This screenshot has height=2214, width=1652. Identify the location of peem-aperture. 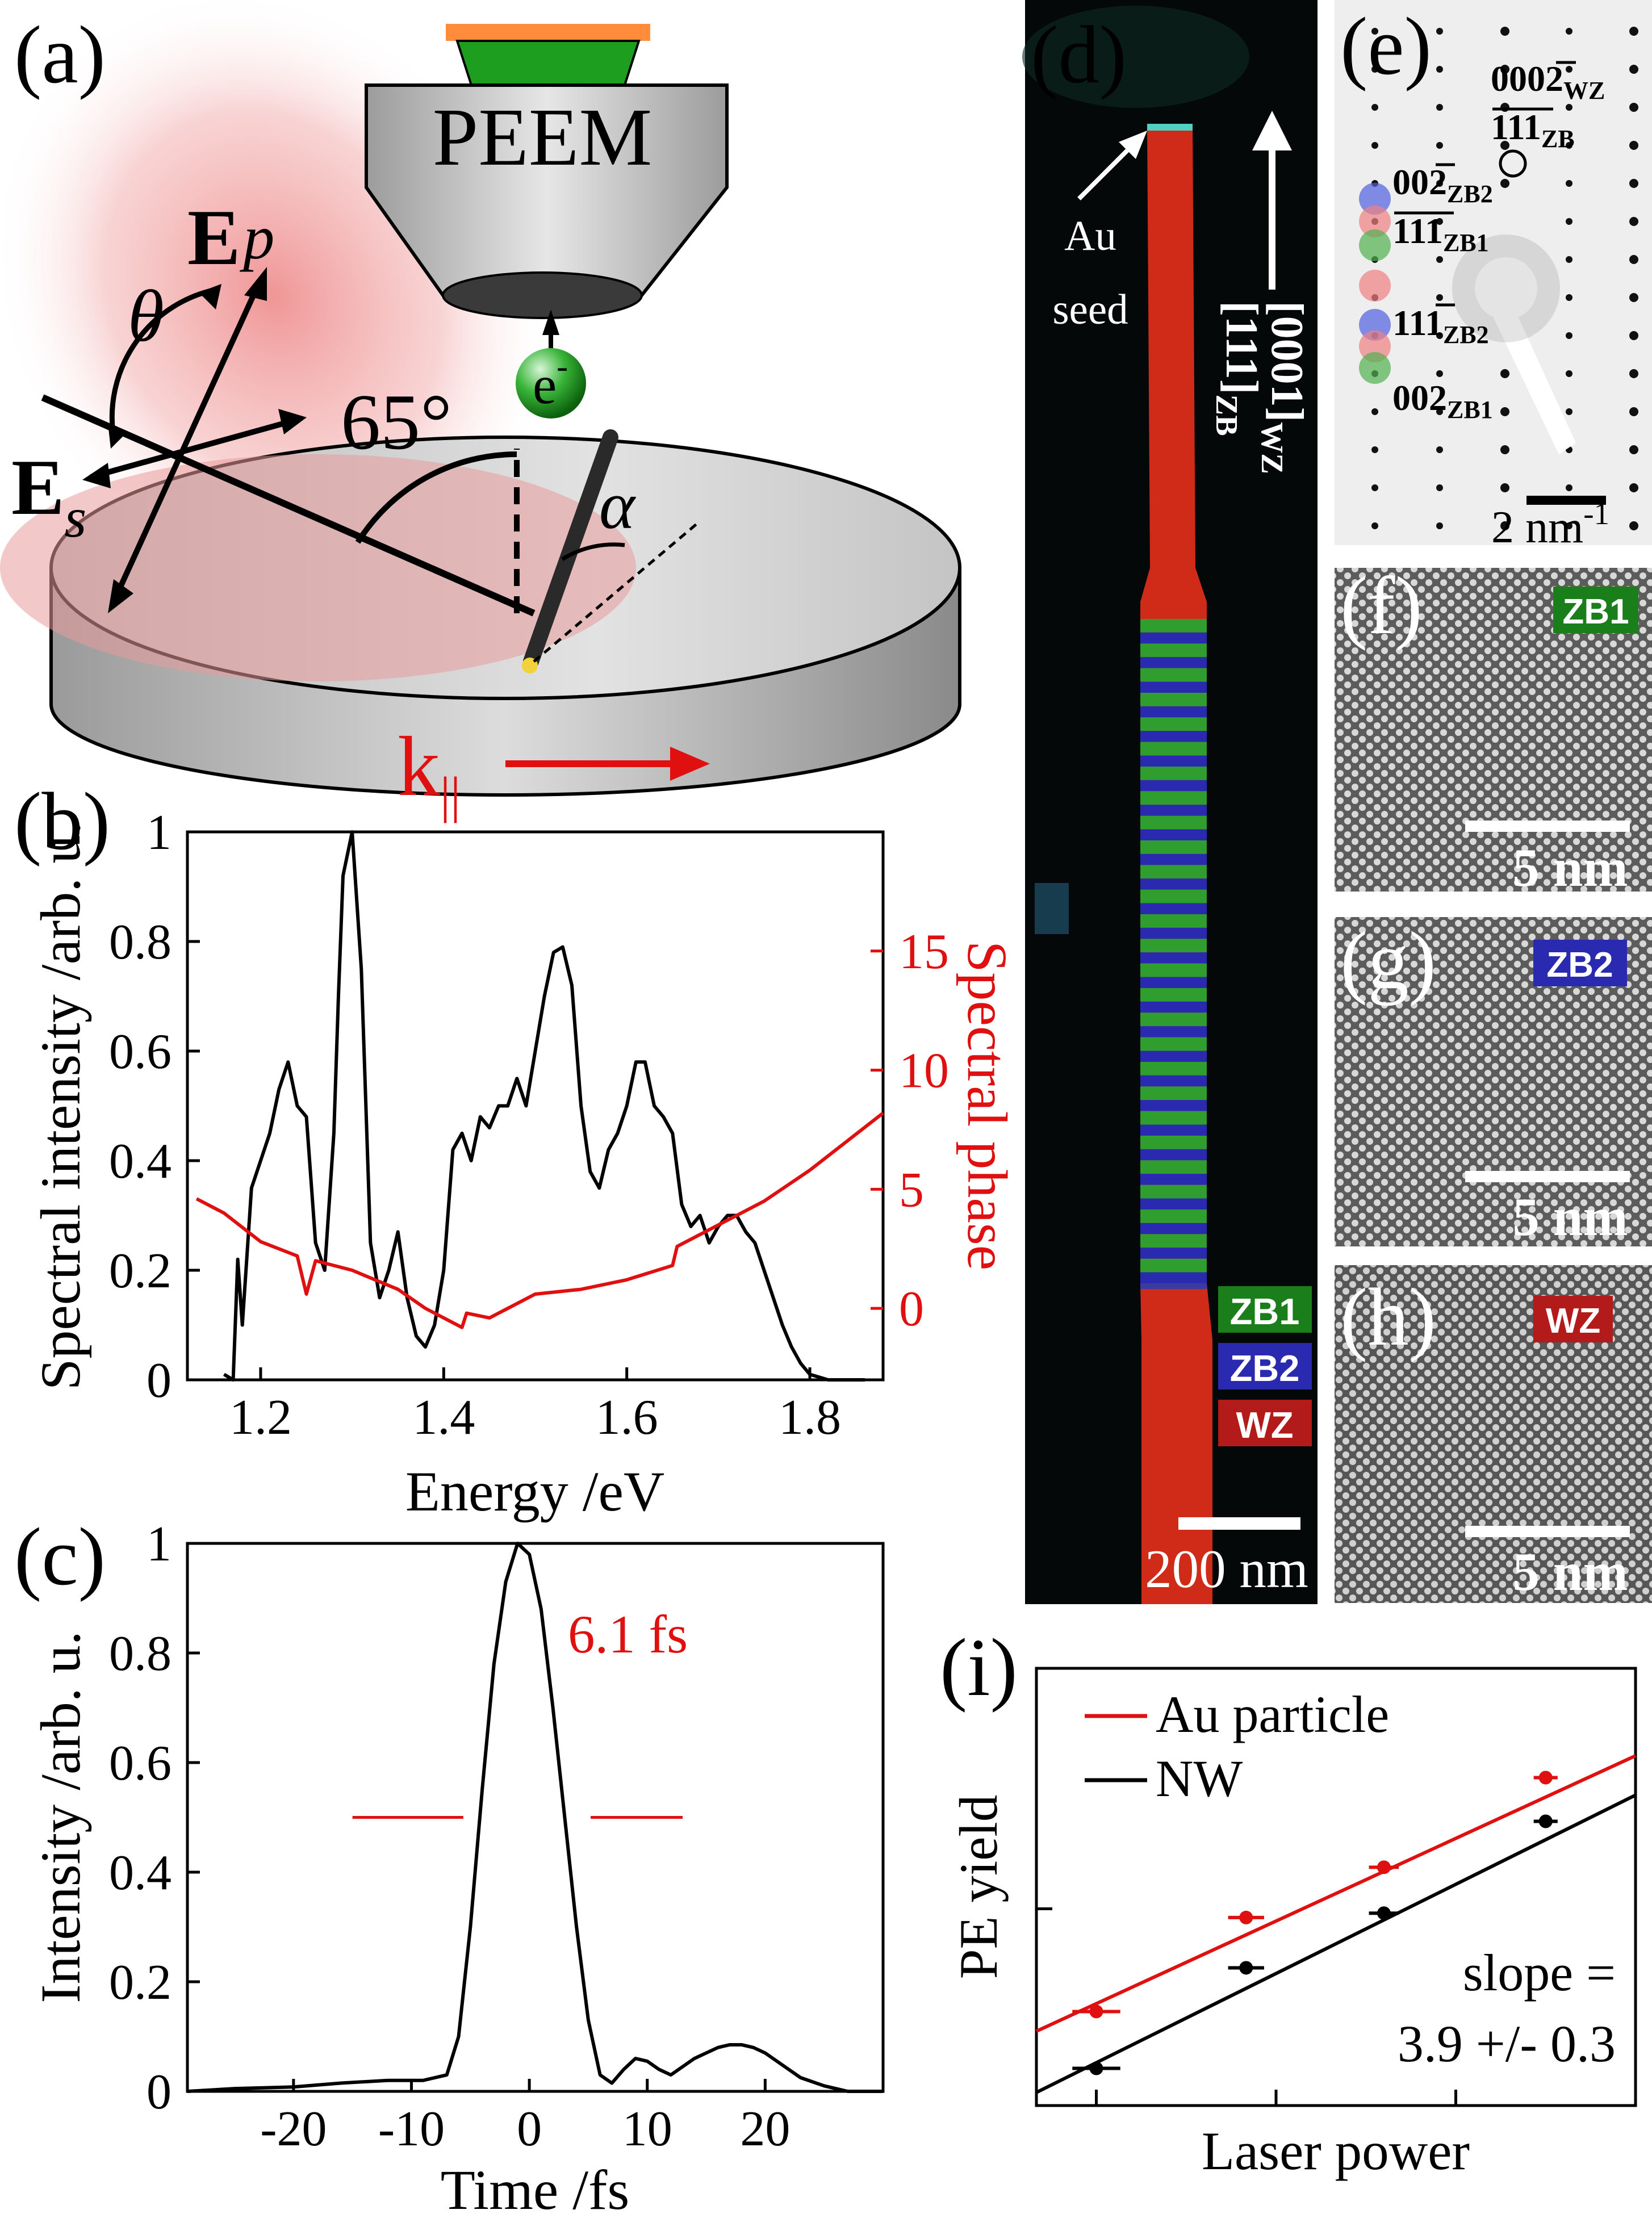
(542, 295).